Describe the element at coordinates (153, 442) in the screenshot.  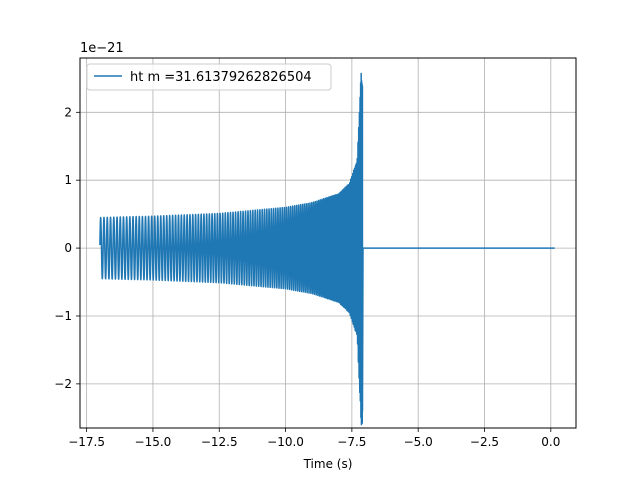
I see `x-tick-label: −15.0` at that location.